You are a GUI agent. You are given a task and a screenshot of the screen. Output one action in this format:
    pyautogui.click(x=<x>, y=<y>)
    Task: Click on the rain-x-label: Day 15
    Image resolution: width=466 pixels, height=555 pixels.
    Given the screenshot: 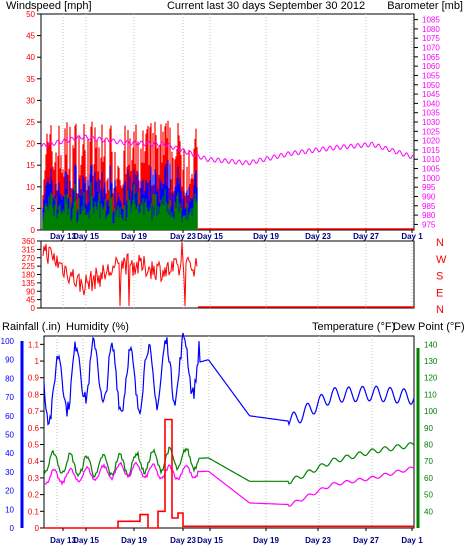 What is the action you would take?
    pyautogui.click(x=86, y=540)
    